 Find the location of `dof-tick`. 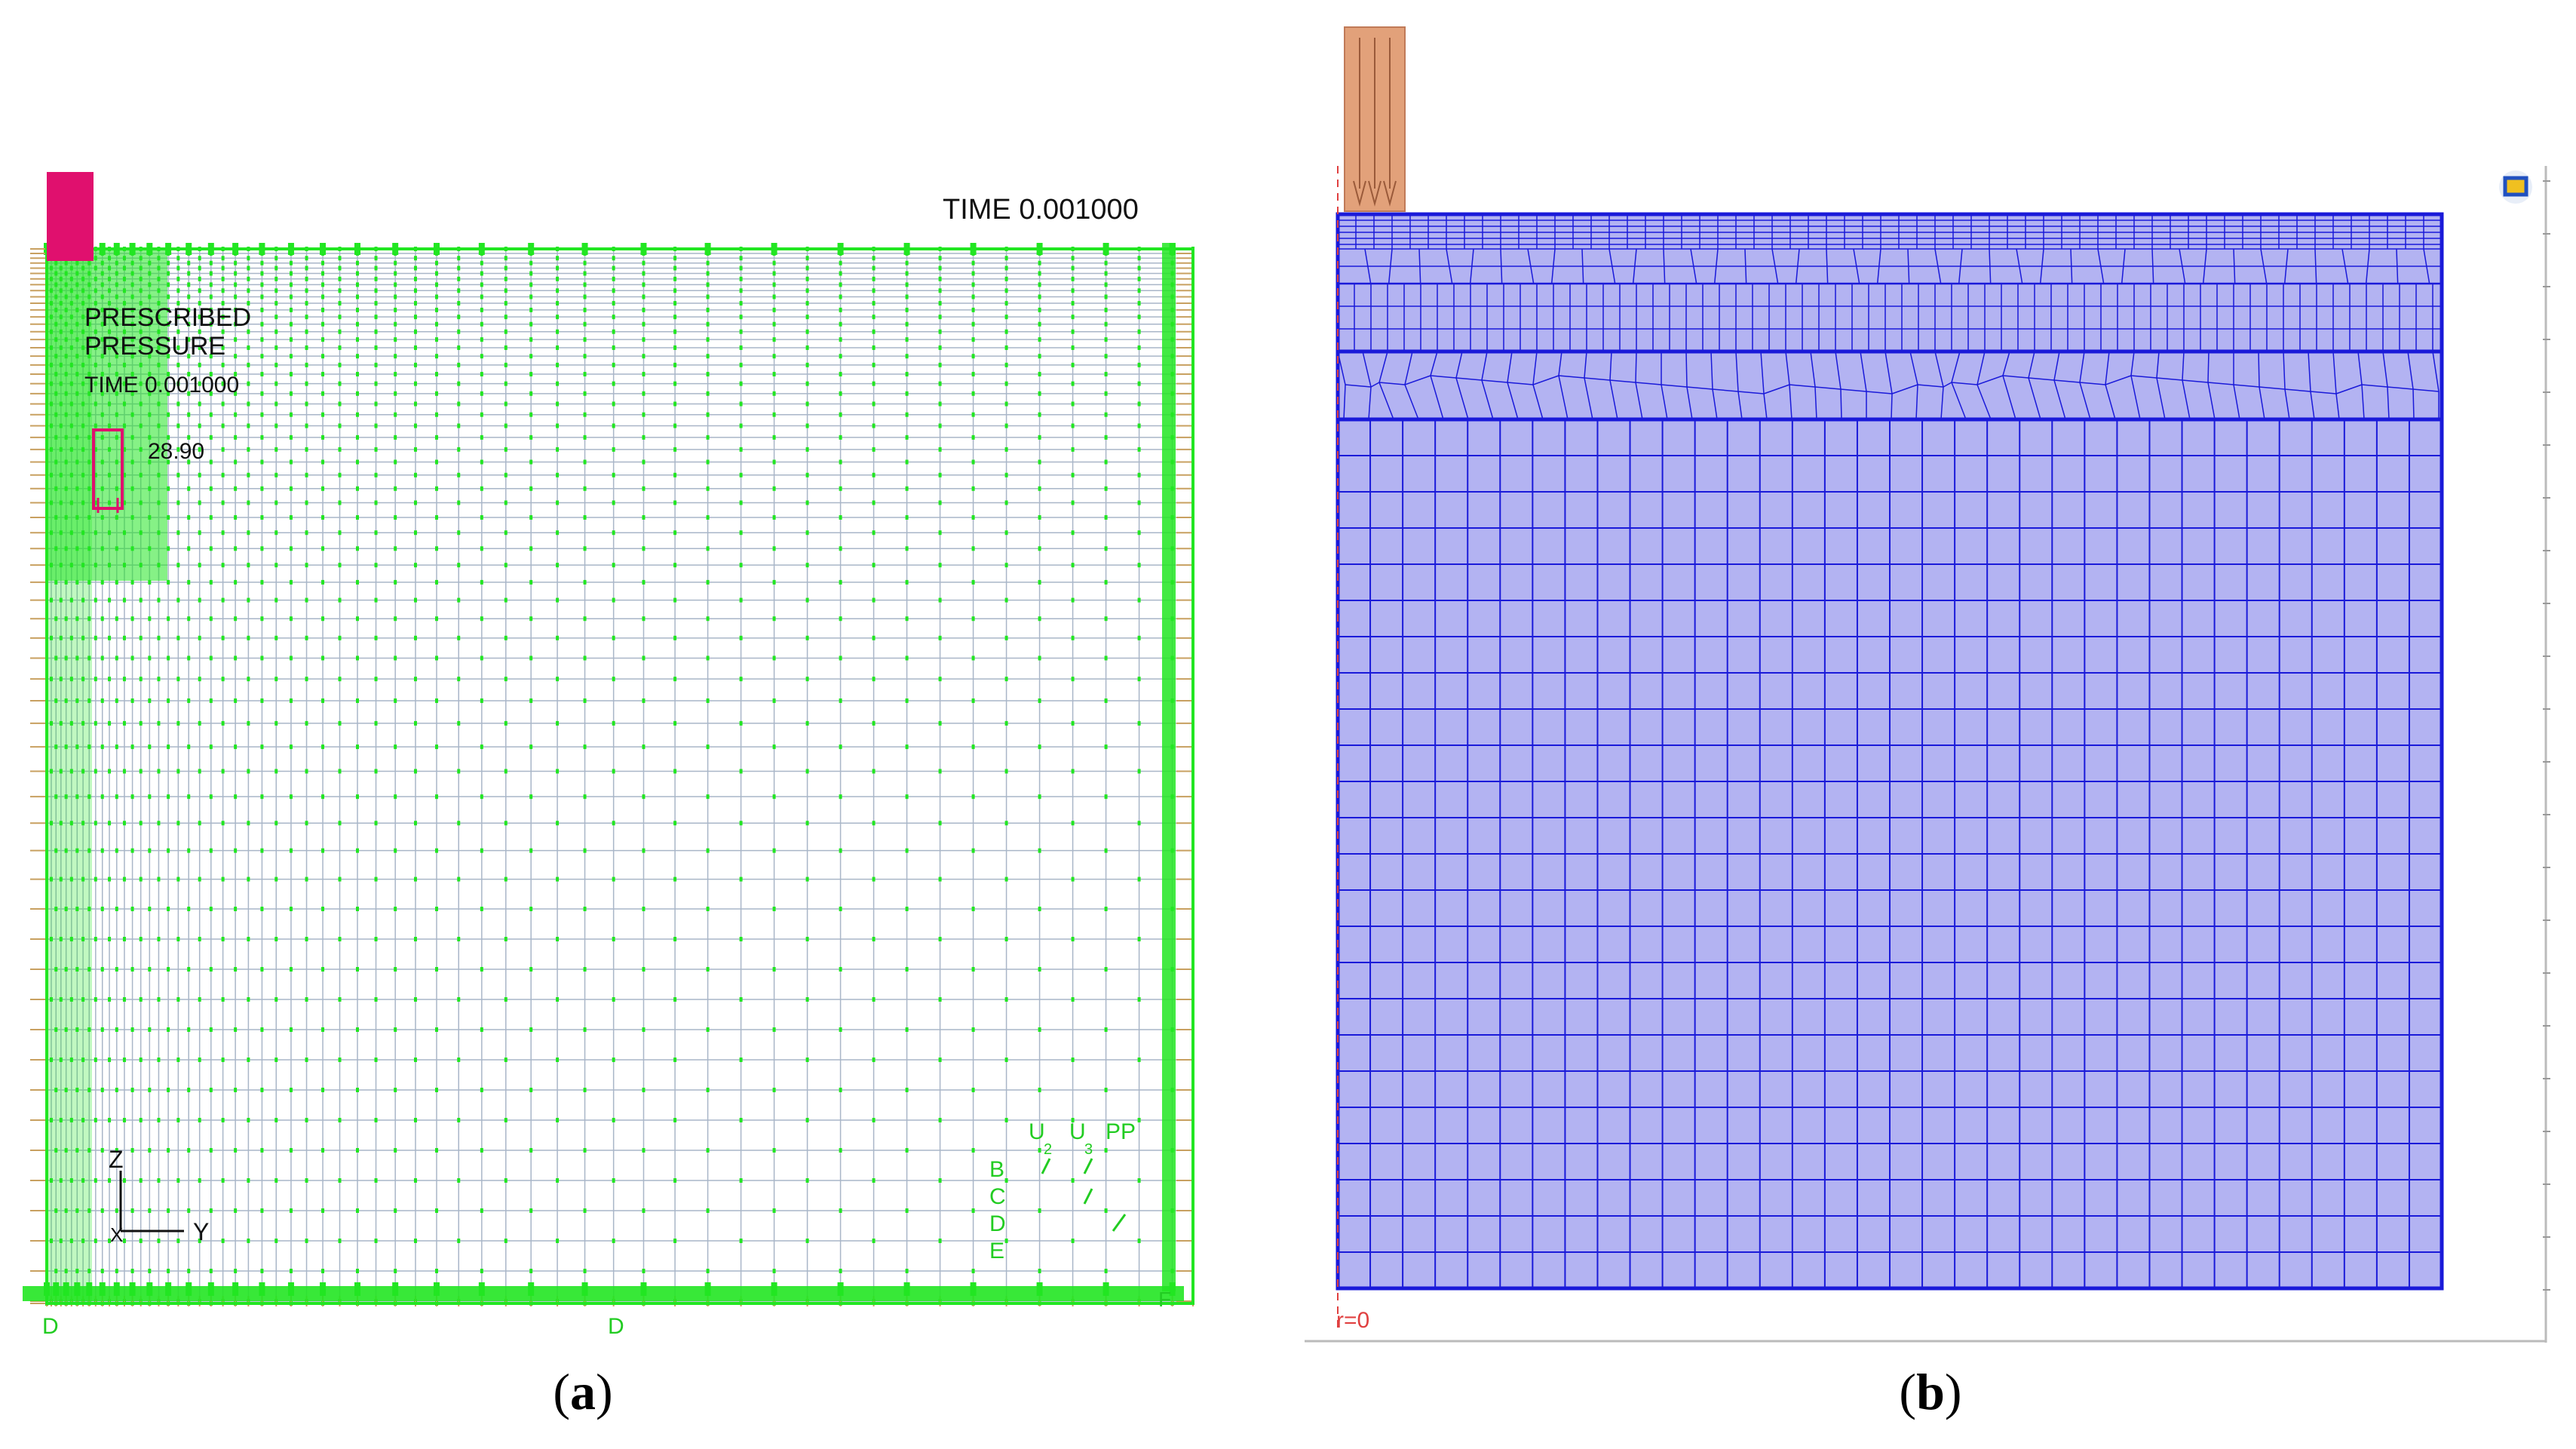

dof-tick is located at coordinates (1046, 1166).